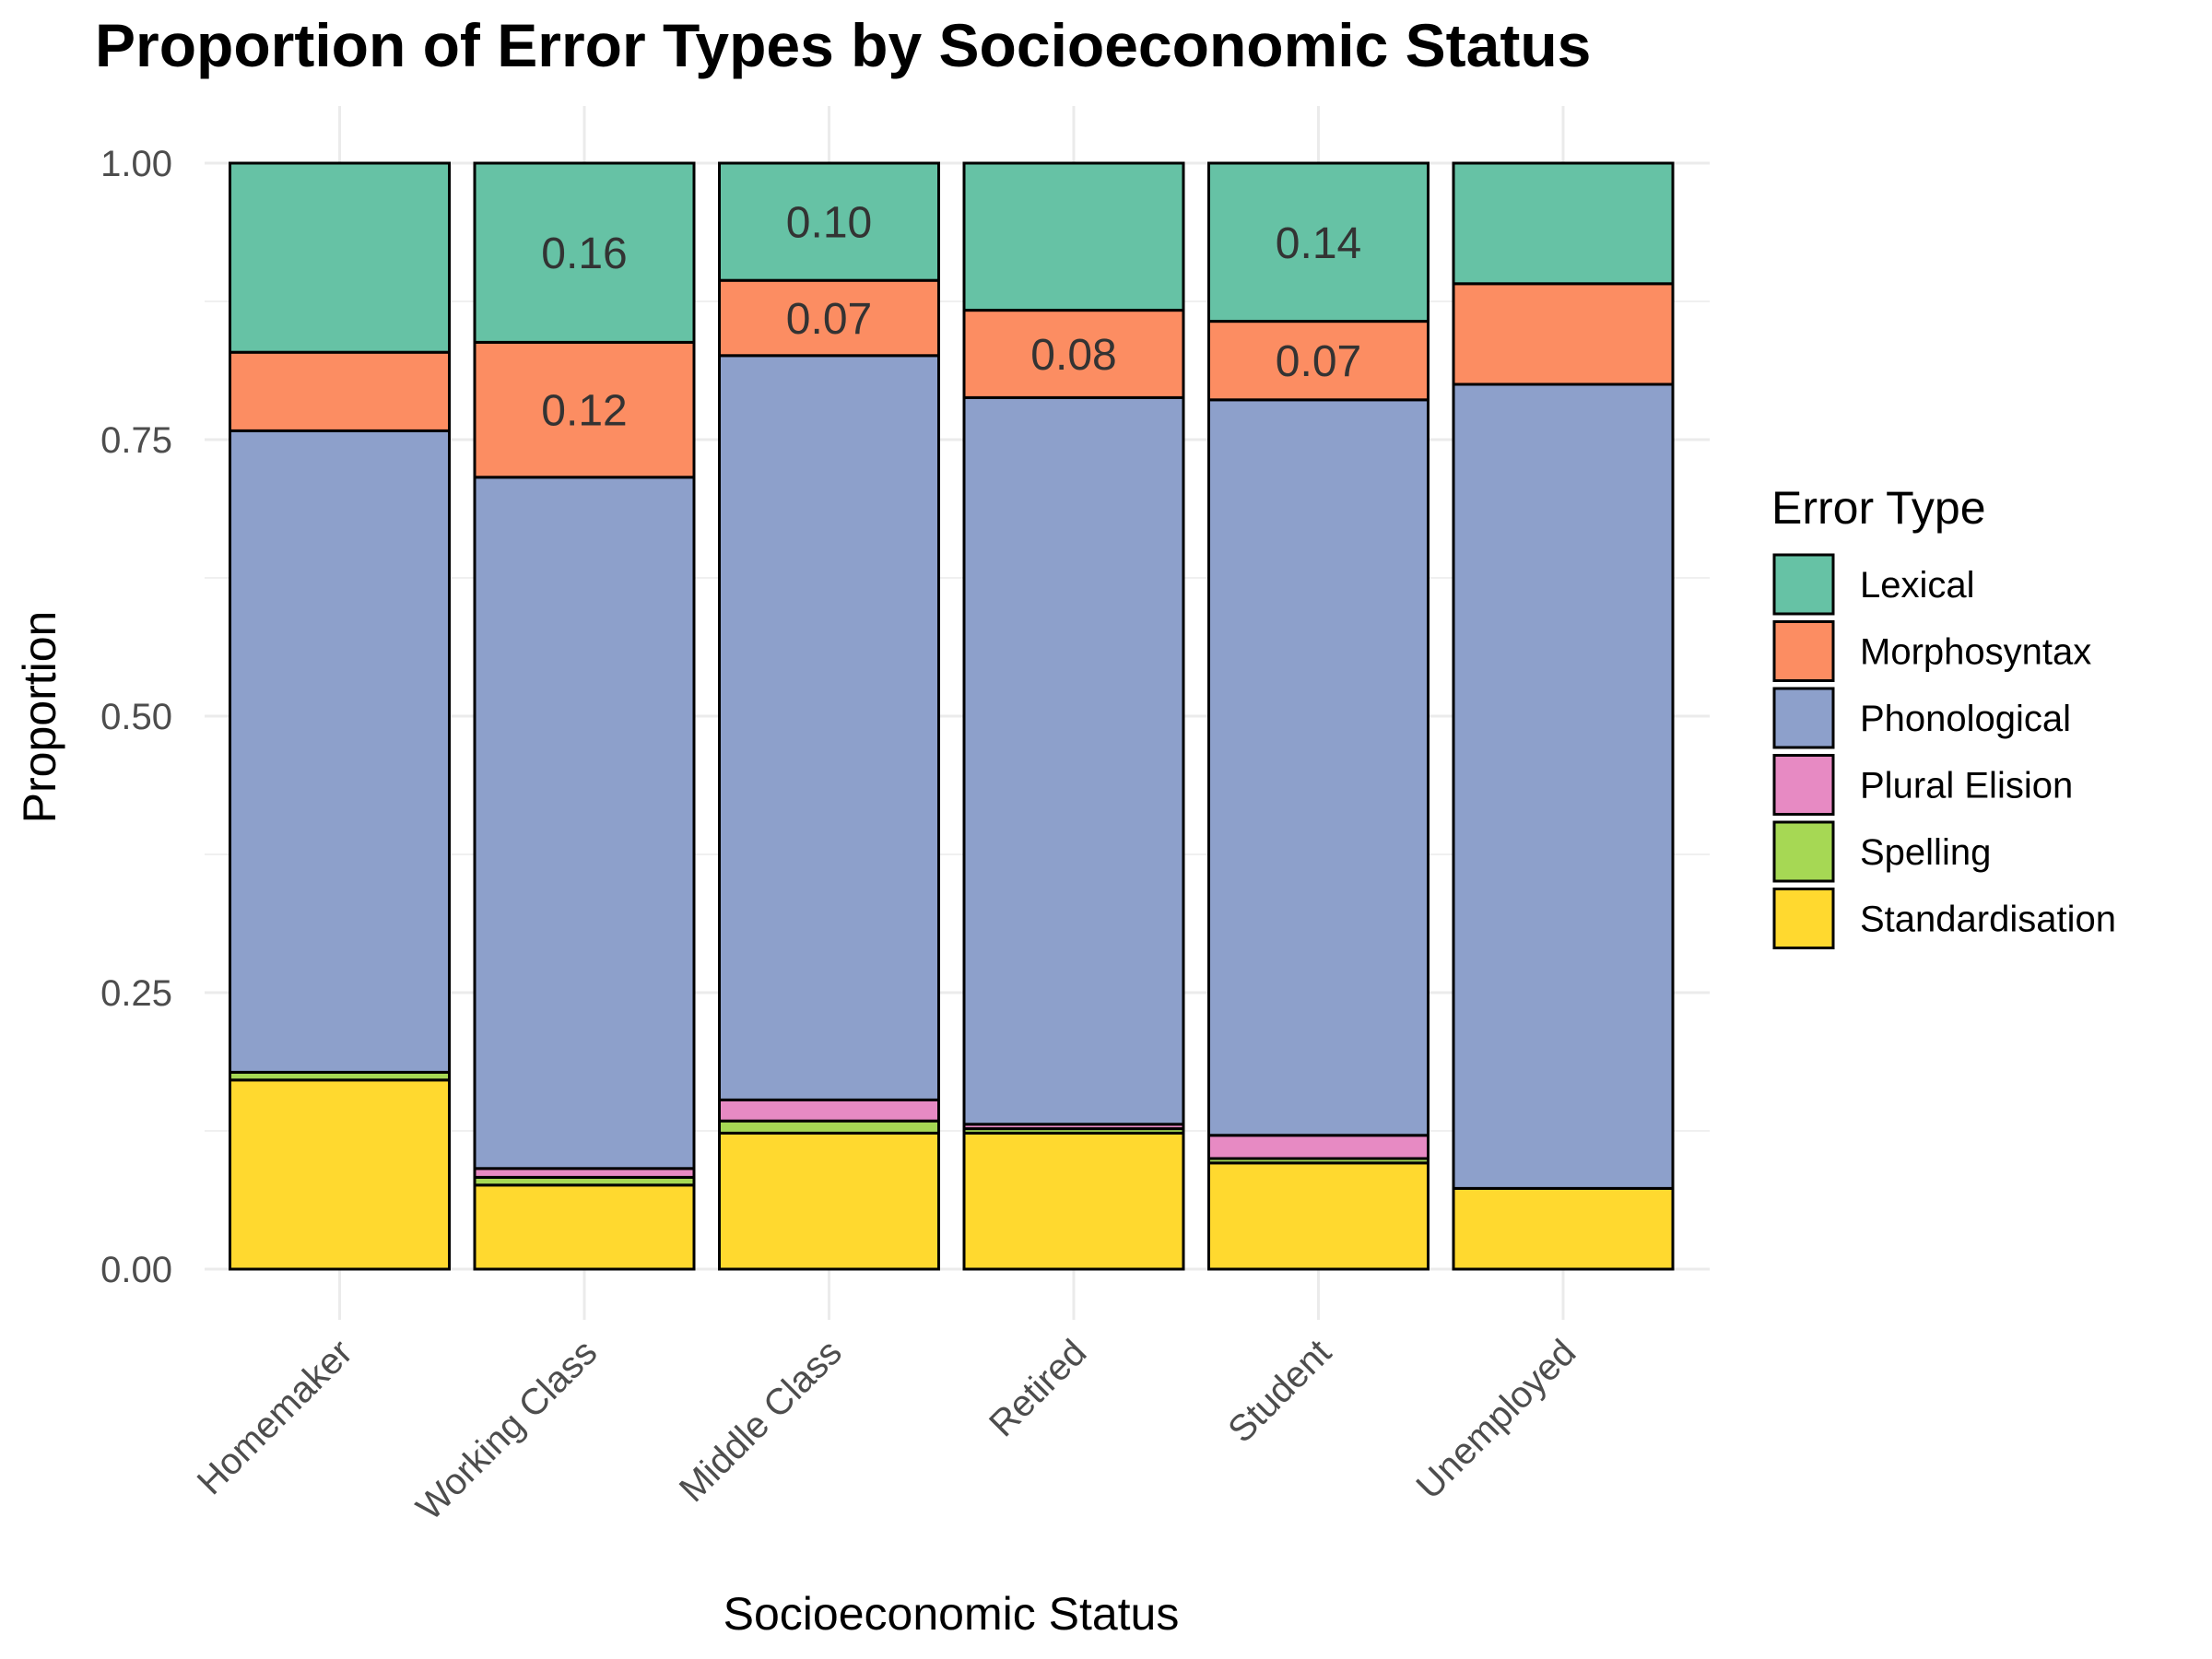  I want to click on bar-middle-class-plural-elision, so click(829, 1110).